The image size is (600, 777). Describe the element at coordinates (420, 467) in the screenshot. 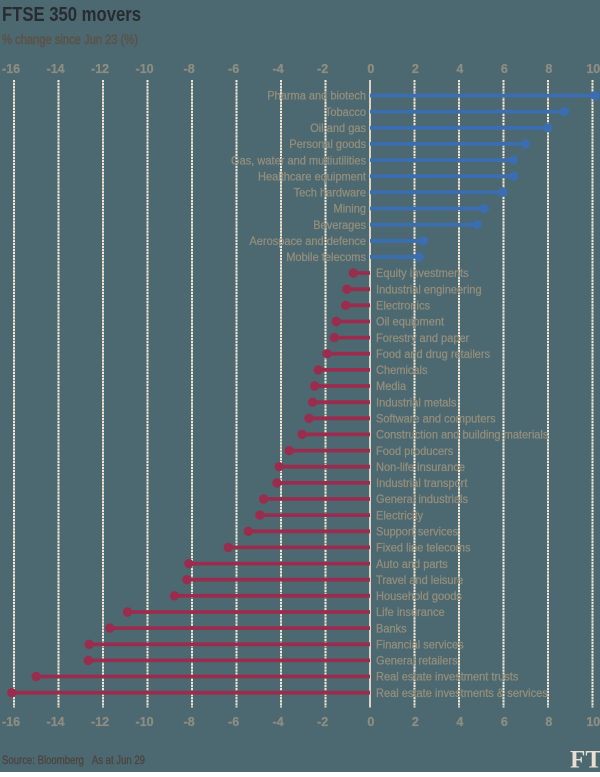

I see `svg-text: Non-life insurance` at that location.